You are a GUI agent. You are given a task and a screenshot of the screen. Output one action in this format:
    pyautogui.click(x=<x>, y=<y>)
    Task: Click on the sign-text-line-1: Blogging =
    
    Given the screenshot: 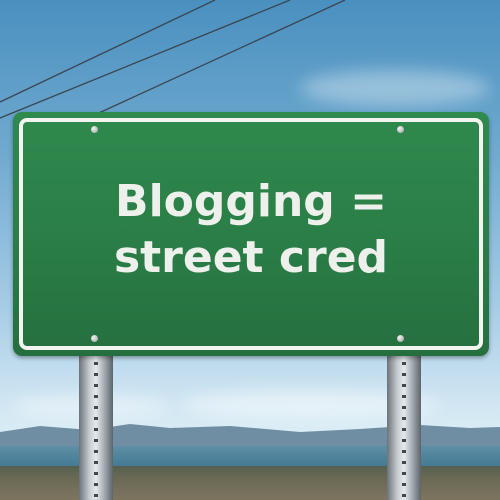 What is the action you would take?
    pyautogui.click(x=251, y=201)
    